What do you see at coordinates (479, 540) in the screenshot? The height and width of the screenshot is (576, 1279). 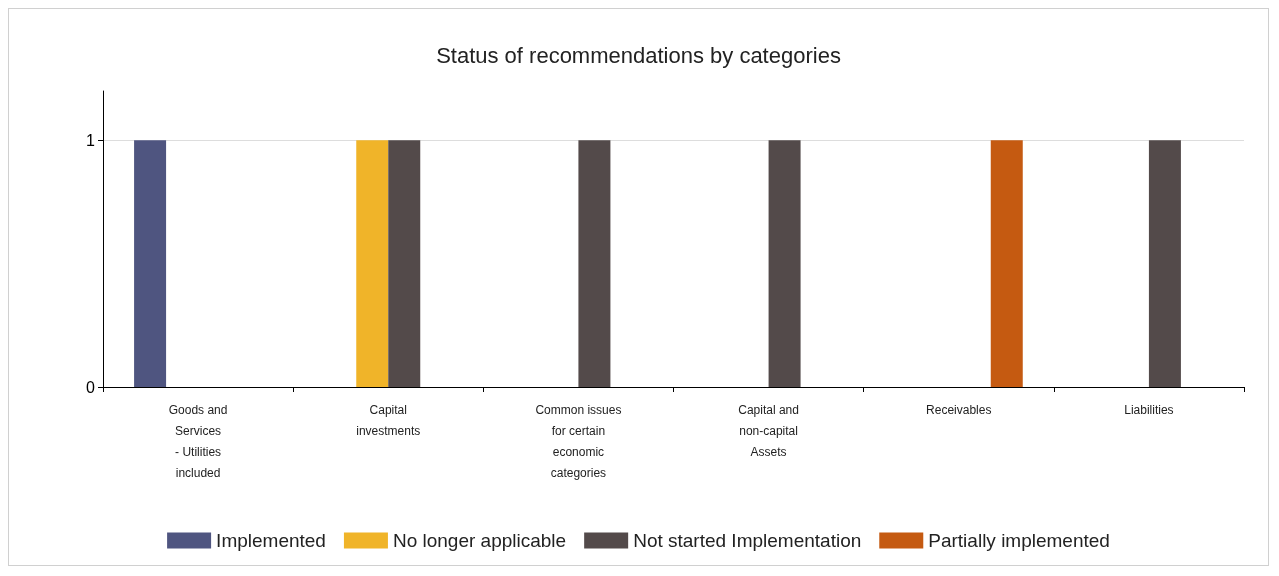 I see `legend-label: No longer applicable` at bounding box center [479, 540].